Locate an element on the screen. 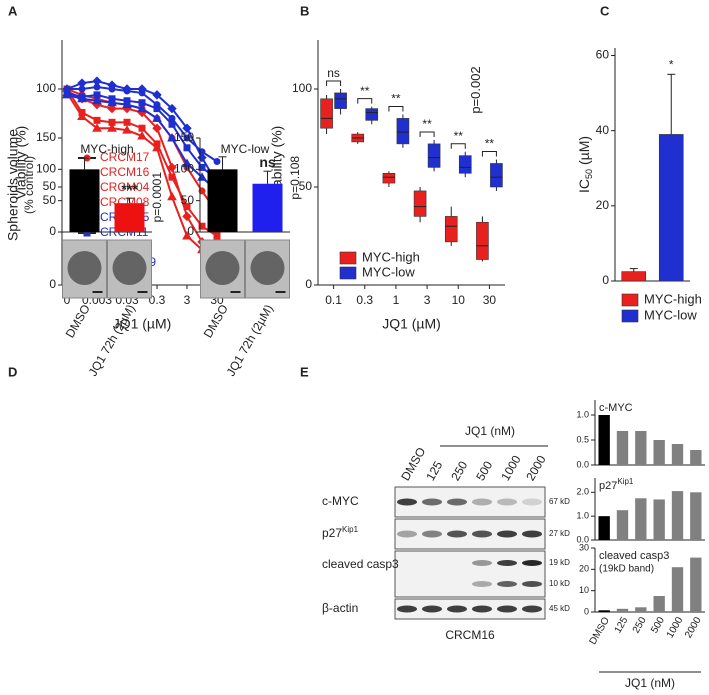  y-tick-label: 40 is located at coordinates (603, 130).